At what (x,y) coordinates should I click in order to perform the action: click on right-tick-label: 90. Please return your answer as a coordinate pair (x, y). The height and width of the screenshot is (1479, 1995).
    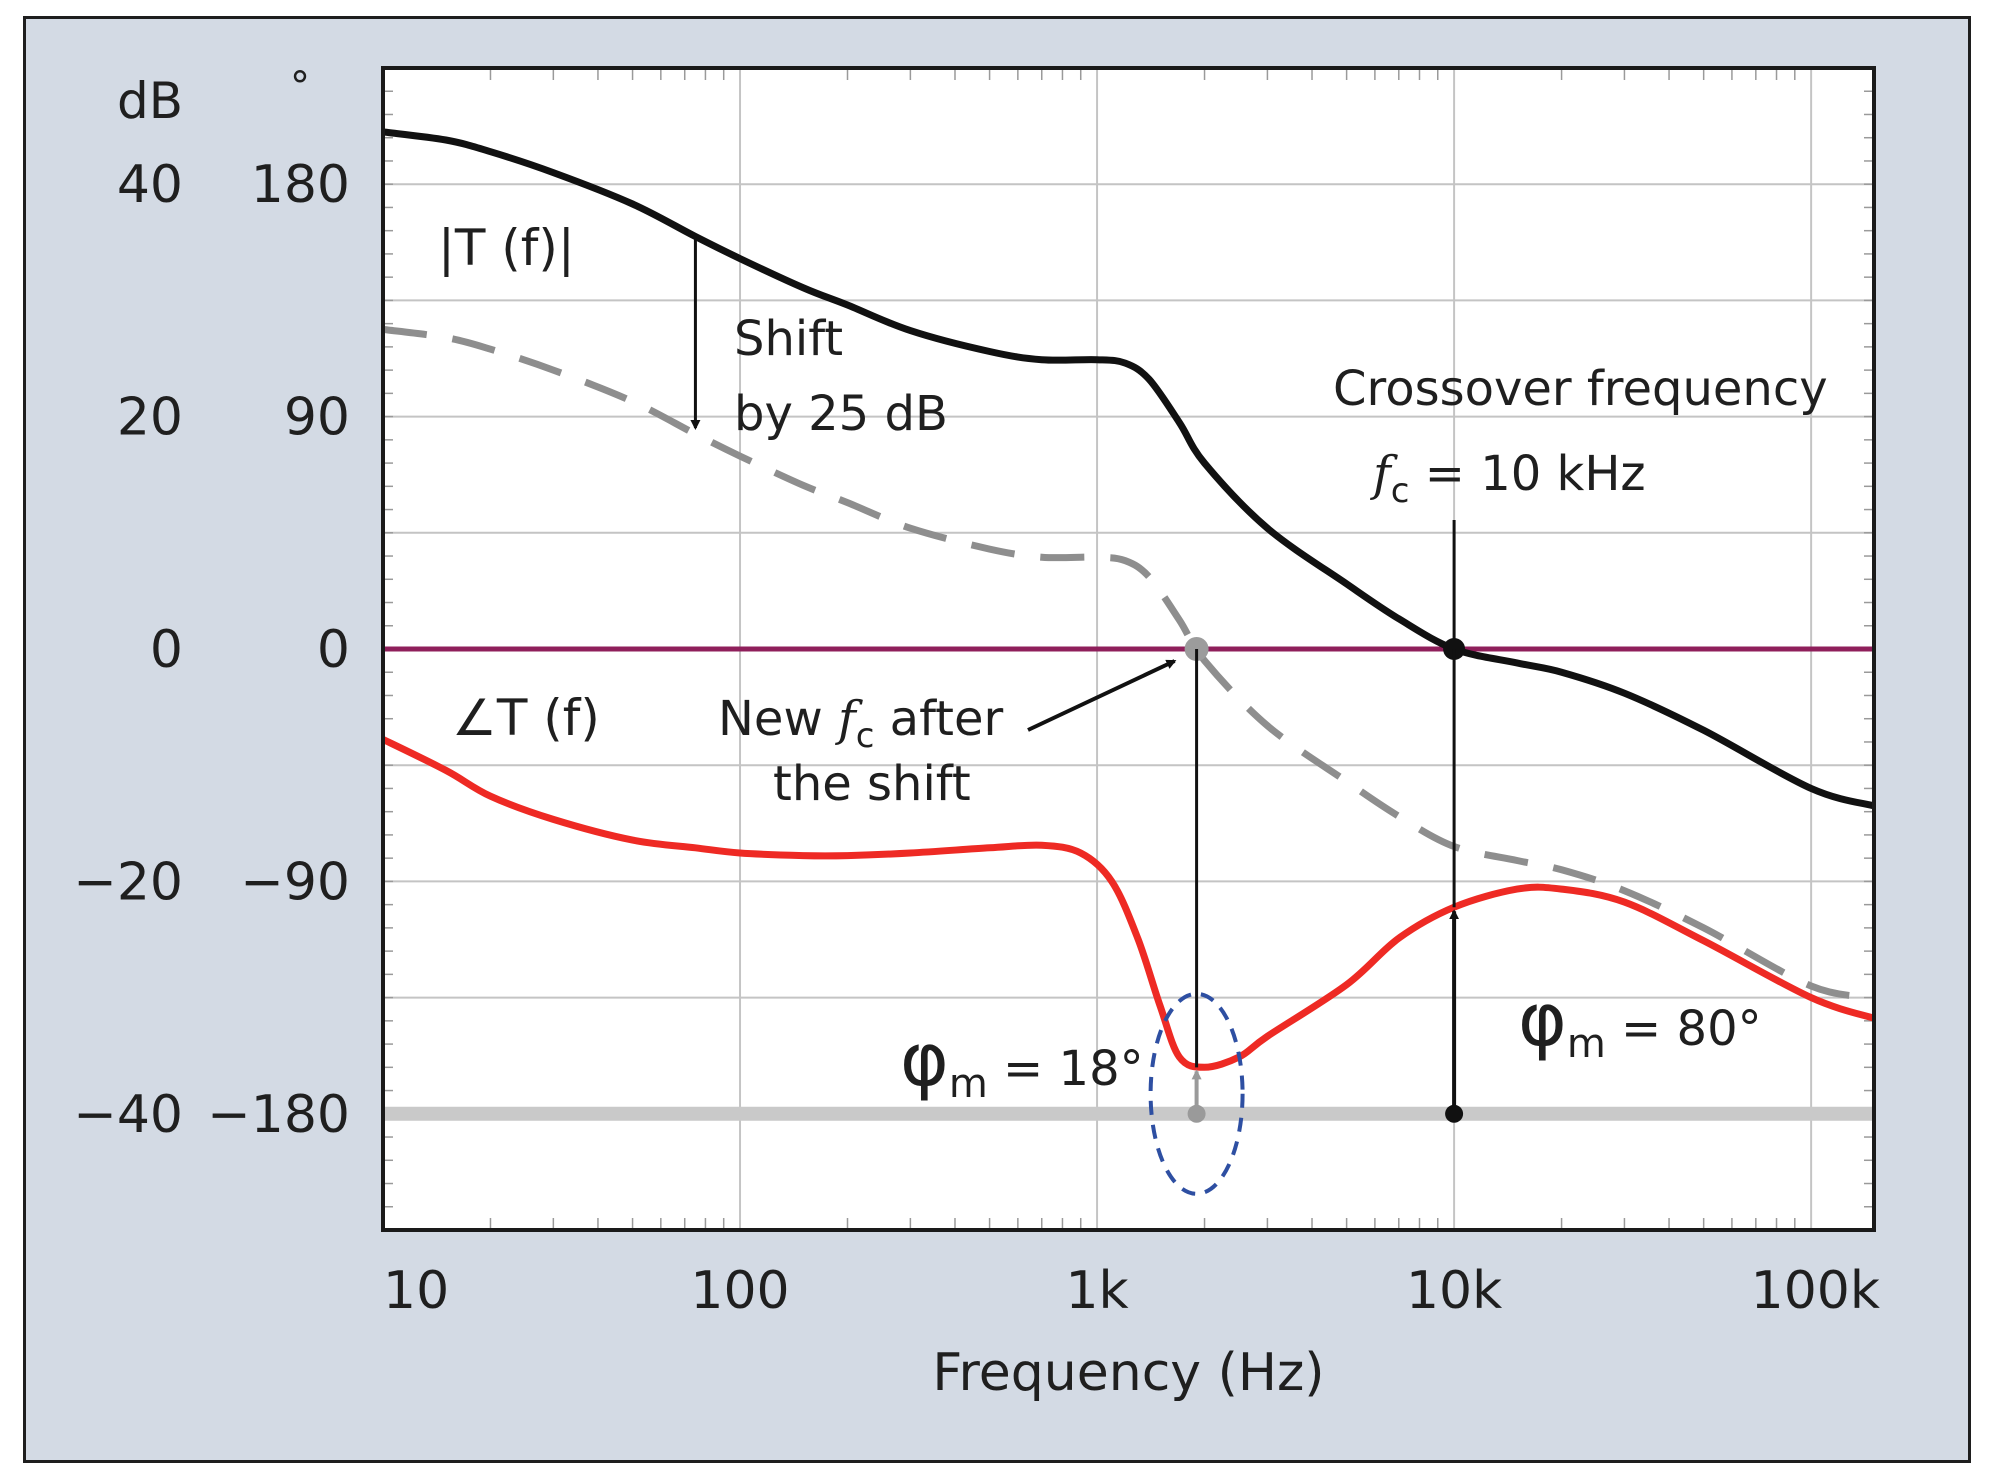
    Looking at the image, I should click on (317, 418).